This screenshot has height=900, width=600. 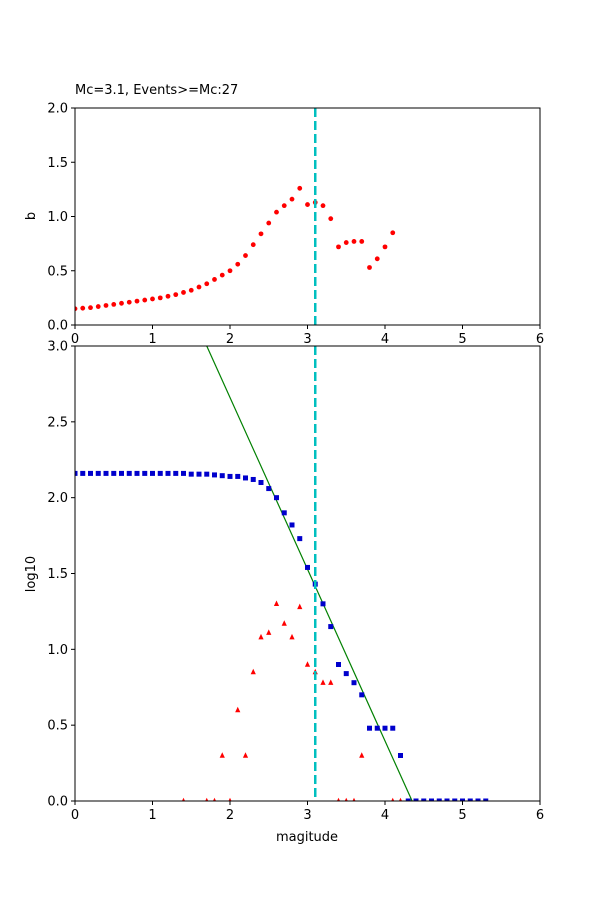 What do you see at coordinates (57, 726) in the screenshot?
I see `y-tick-label: 0.5` at bounding box center [57, 726].